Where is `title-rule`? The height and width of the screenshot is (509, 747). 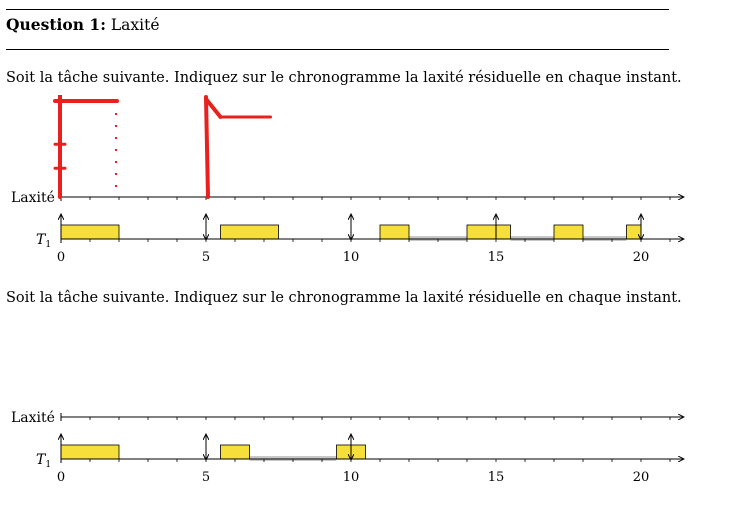
title-rule is located at coordinates (337, 49).